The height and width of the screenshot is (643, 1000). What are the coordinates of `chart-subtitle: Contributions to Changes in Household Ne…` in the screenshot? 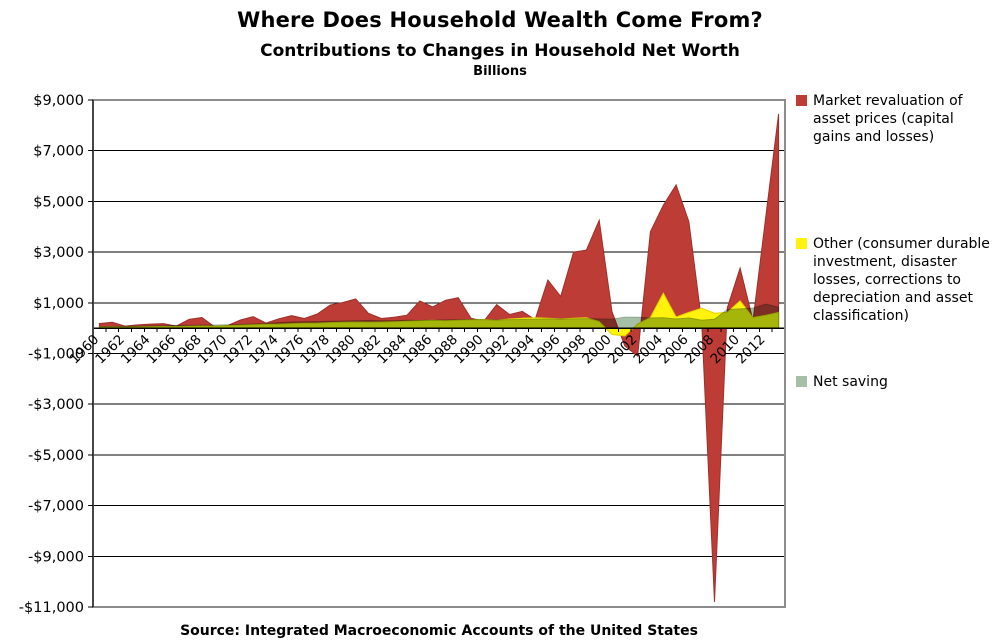 It's located at (500, 51).